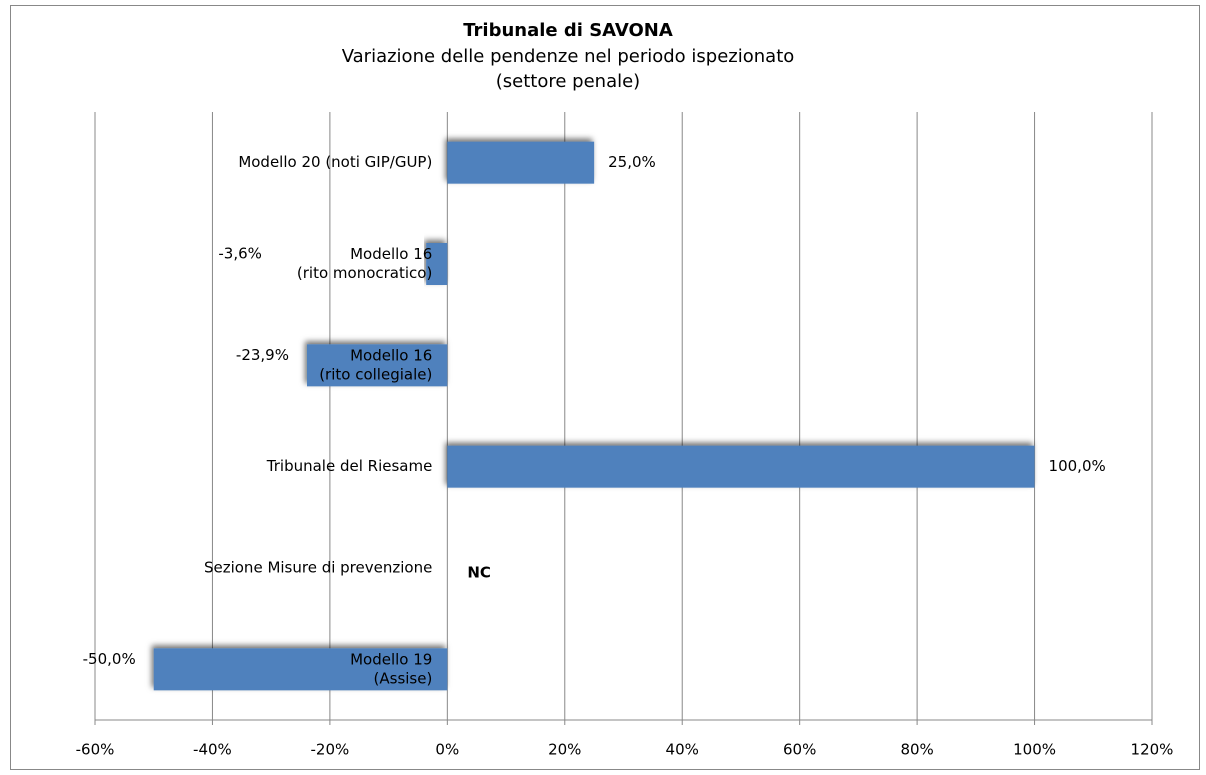  Describe the element at coordinates (1077, 466) in the screenshot. I see `value-label: 100,0%` at that location.